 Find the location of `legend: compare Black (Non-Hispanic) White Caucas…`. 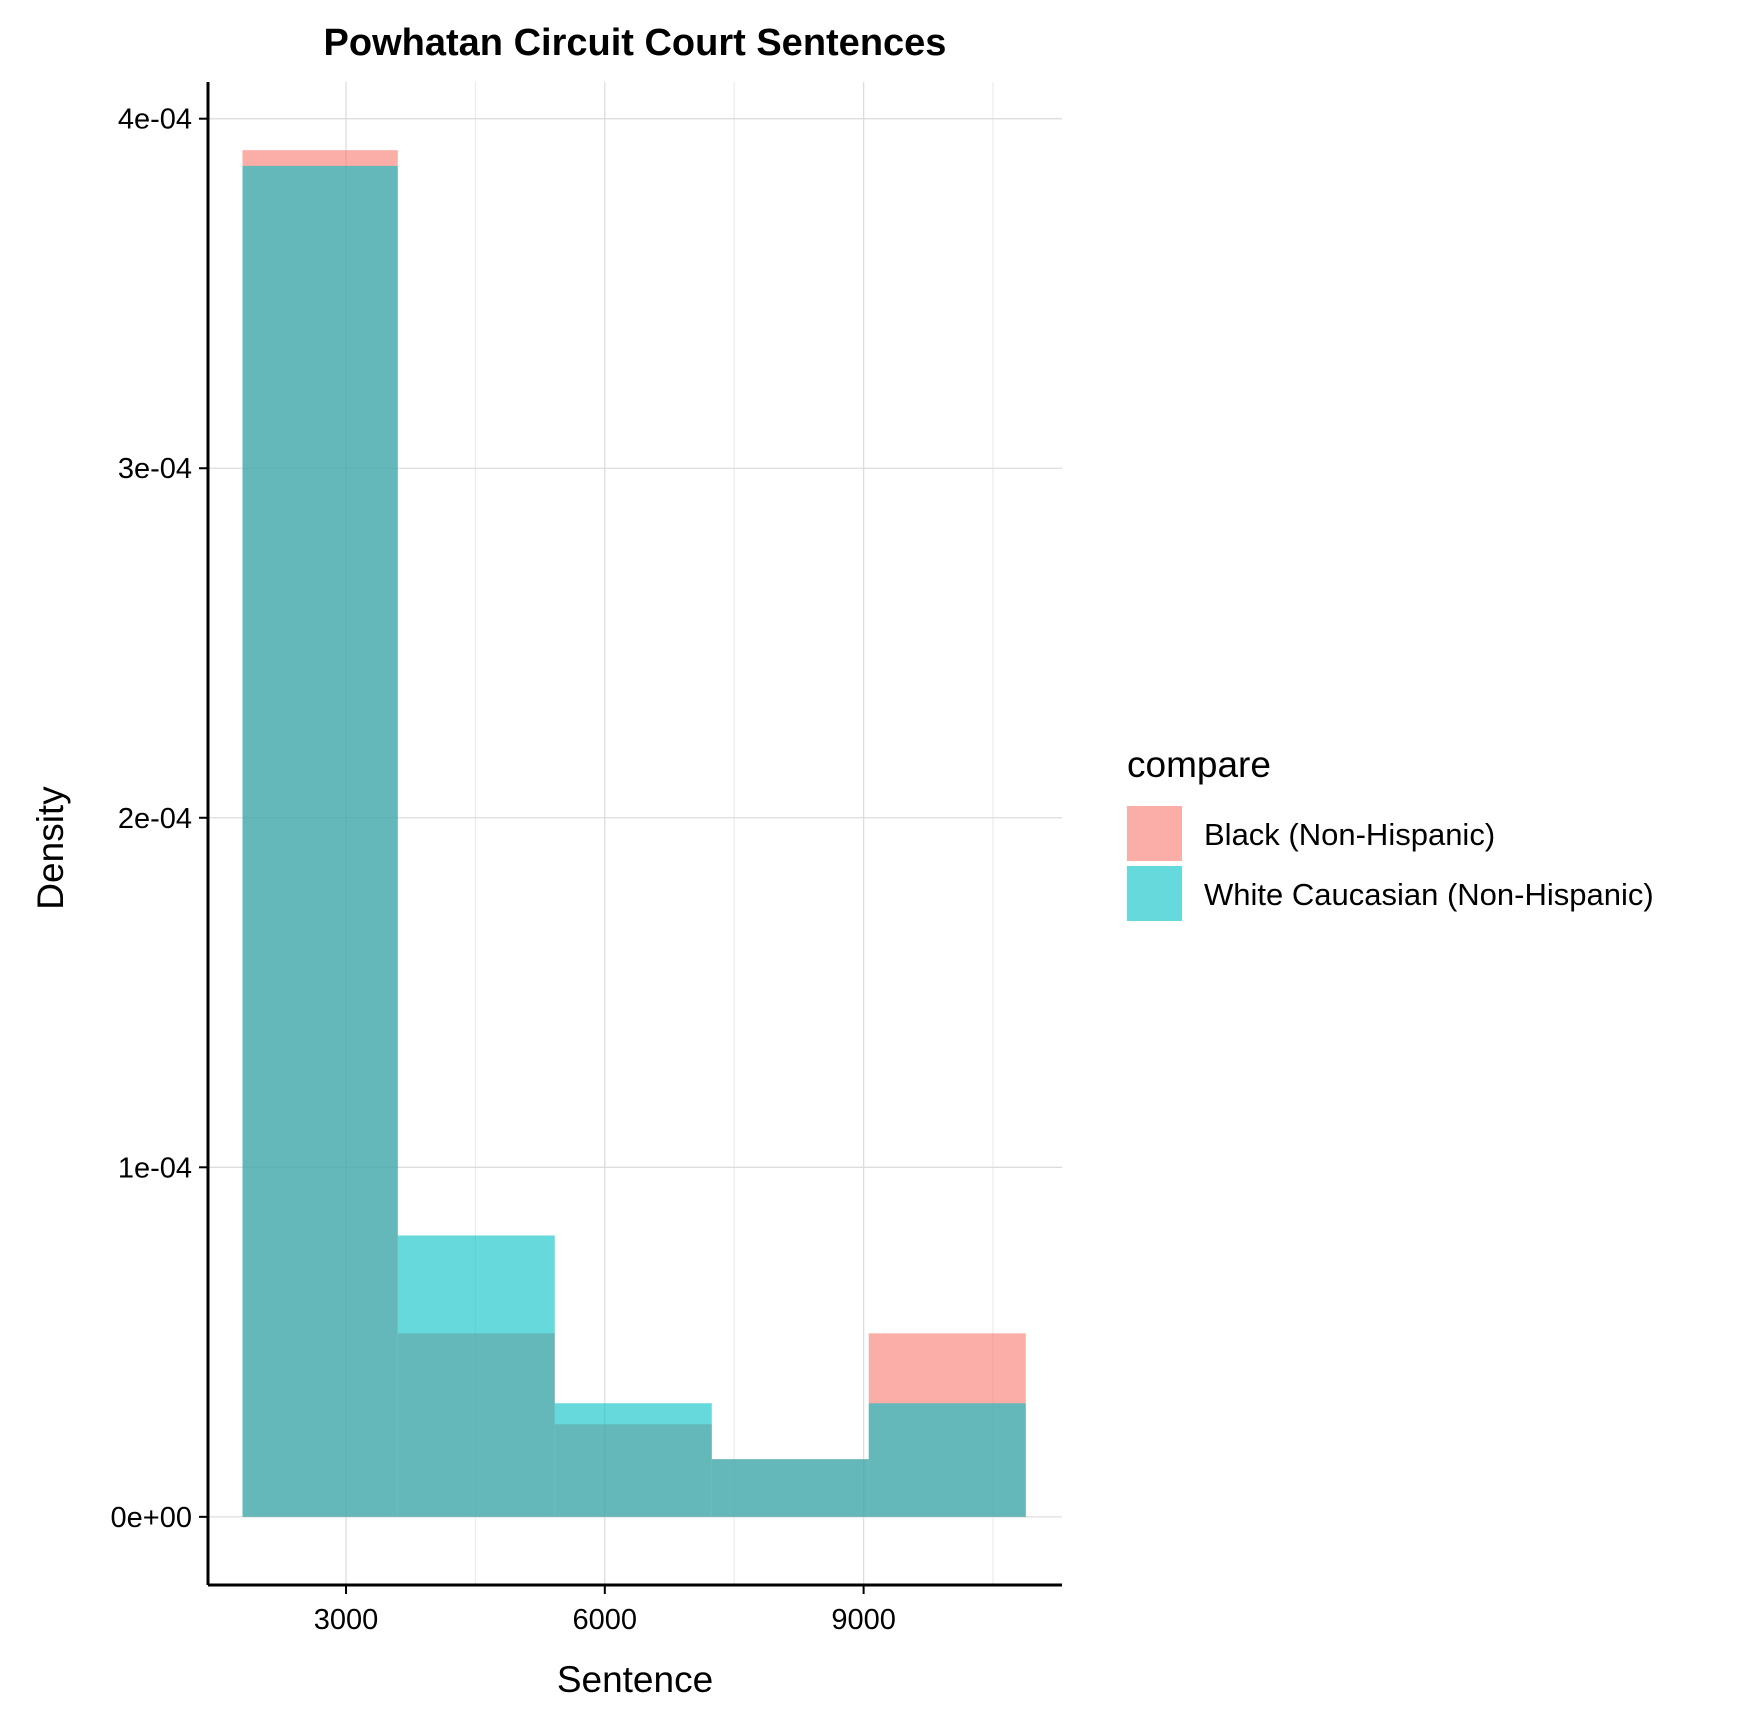

legend: compare Black (Non-Hispanic) White Caucas… is located at coordinates (1390, 832).